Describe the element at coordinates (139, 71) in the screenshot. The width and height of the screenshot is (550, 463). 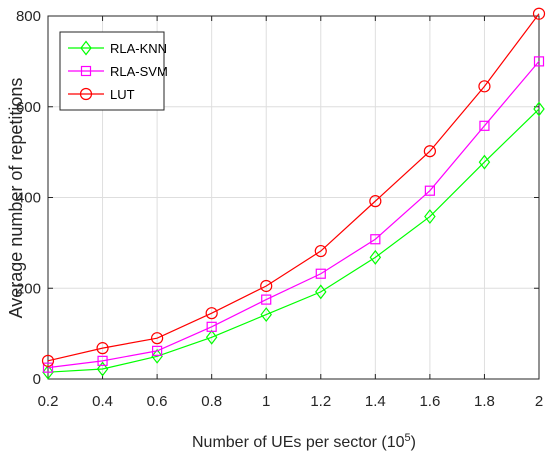
I see `legend-label-rla-svm: RLA-SVM` at that location.